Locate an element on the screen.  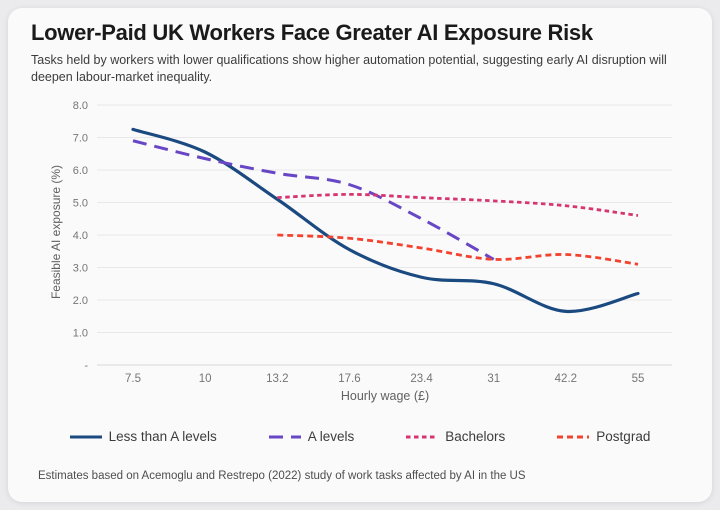
legend-item-a-levels: A levels is located at coordinates (311, 436).